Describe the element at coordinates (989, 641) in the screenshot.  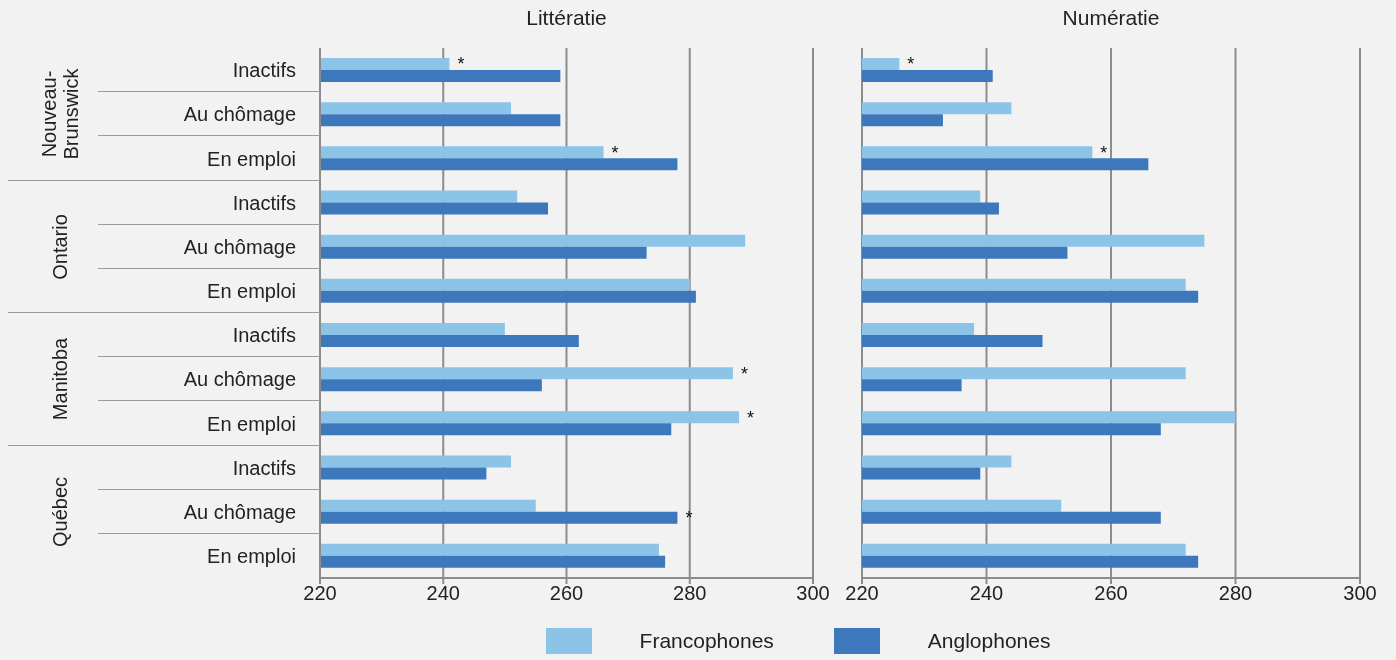
I see `legend-label: Anglophones` at that location.